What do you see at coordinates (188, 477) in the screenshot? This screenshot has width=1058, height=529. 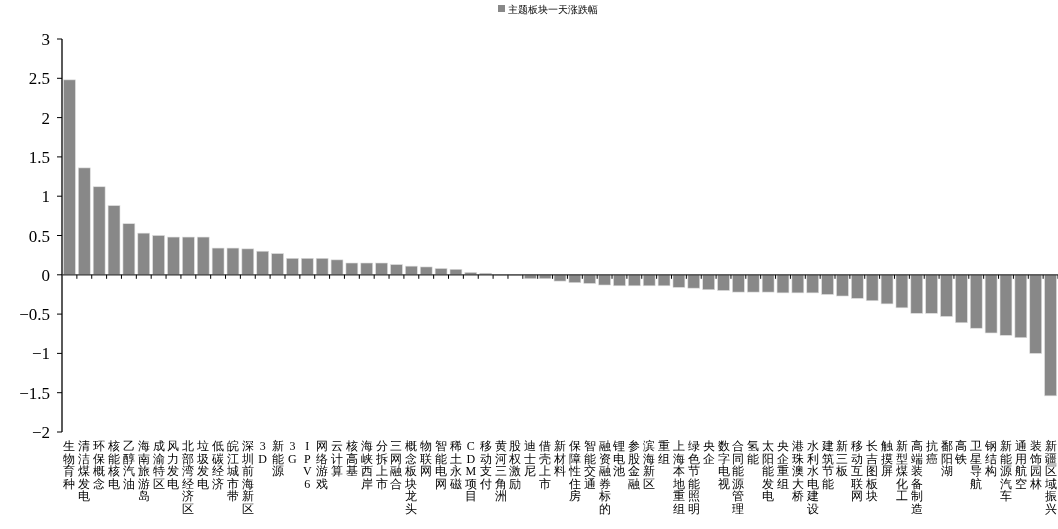 I see `x-tick-label: 北部湾经济区` at bounding box center [188, 477].